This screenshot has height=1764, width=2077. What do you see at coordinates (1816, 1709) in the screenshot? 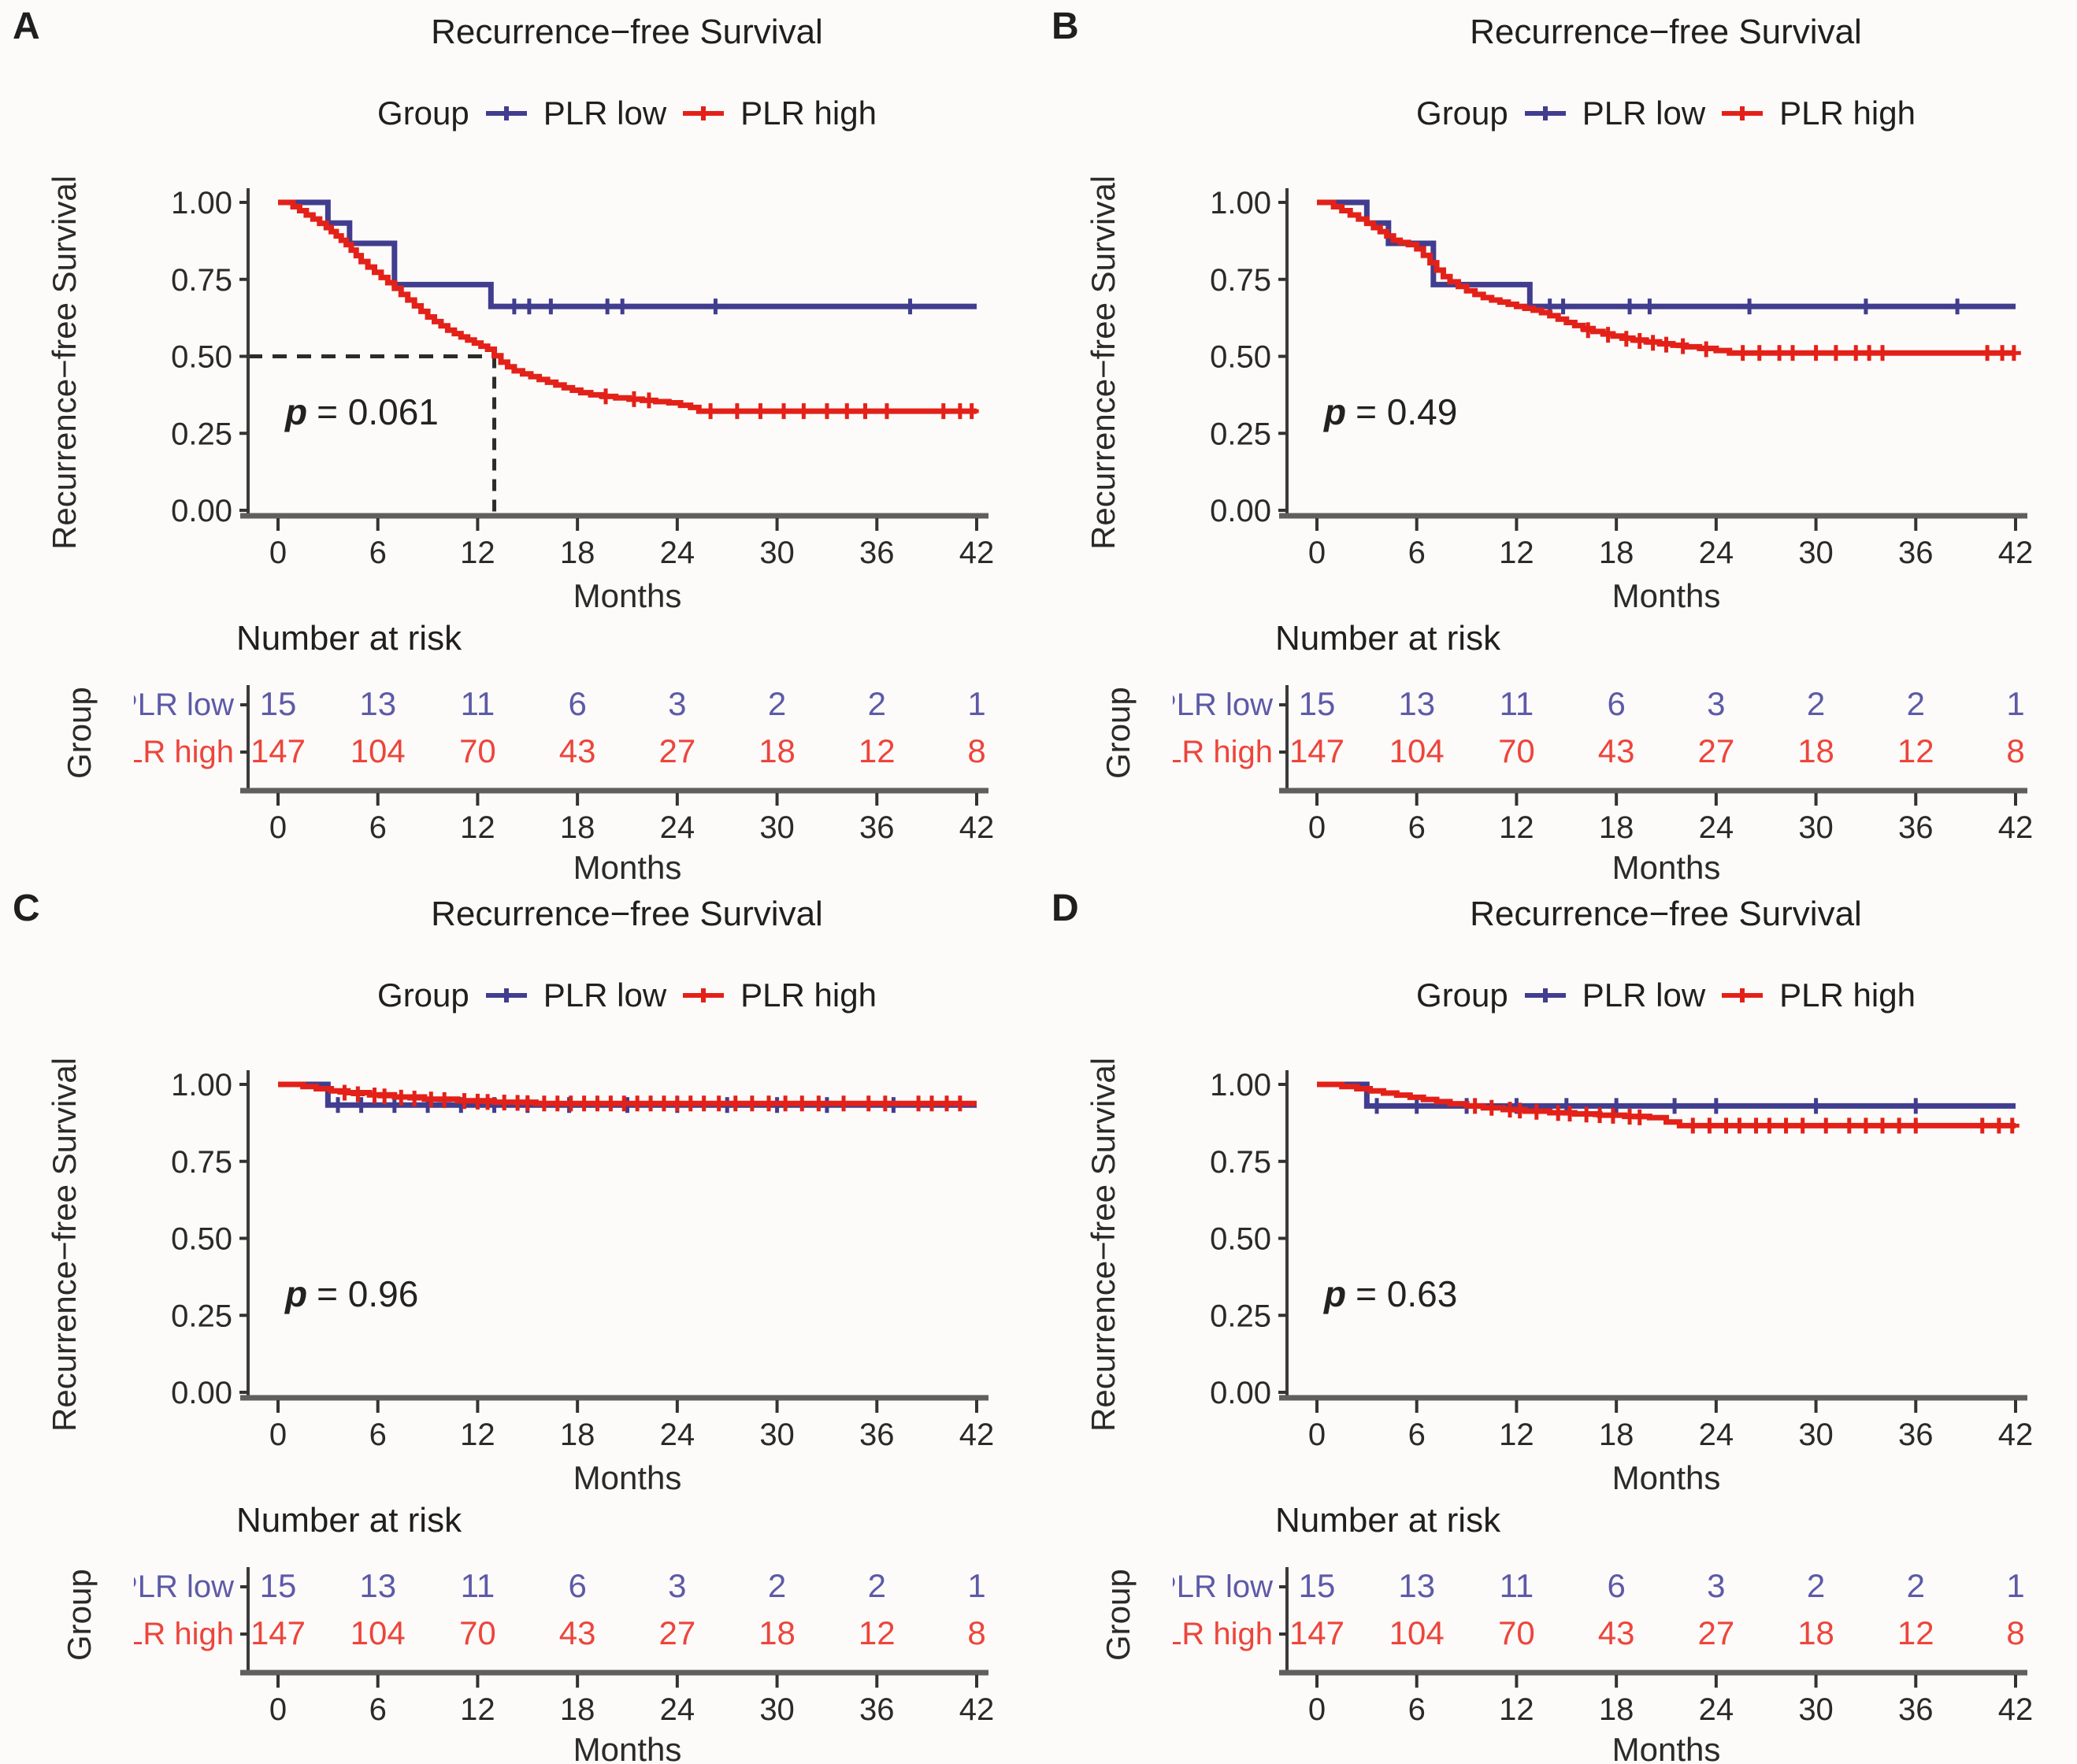
I see `risk-x-tick-label: 30` at bounding box center [1816, 1709].